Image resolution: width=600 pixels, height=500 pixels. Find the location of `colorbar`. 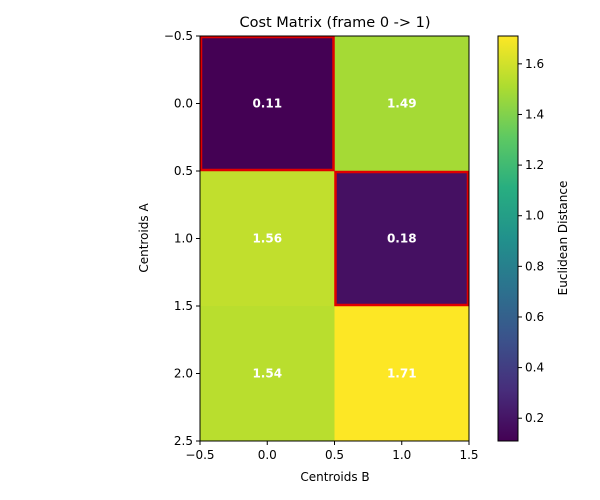

colorbar is located at coordinates (508, 238).